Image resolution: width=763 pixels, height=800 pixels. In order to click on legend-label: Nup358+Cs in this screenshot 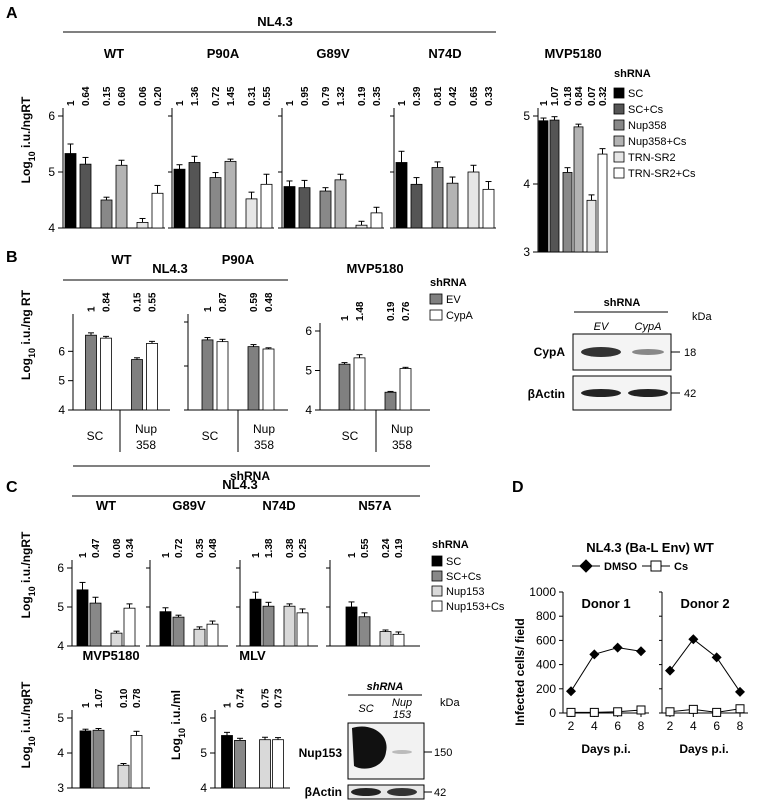, I will do `click(657, 142)`.